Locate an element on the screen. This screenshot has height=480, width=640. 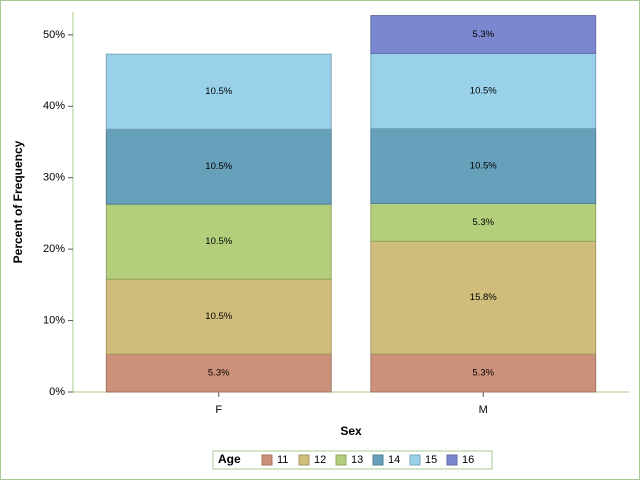
y-tick-label: 10% is located at coordinates (54, 320).